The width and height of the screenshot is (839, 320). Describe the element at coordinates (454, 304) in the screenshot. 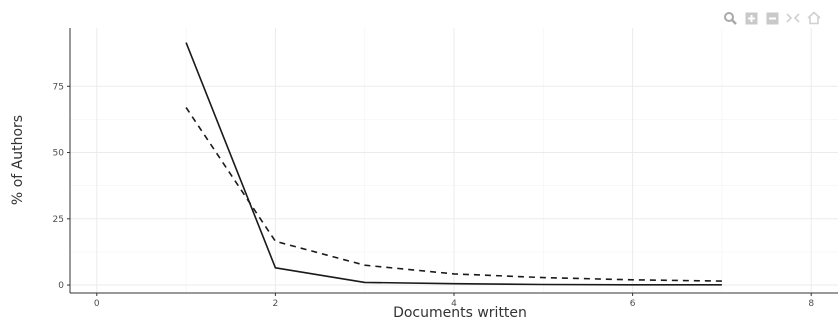

I see `x-tick-label: 4` at that location.